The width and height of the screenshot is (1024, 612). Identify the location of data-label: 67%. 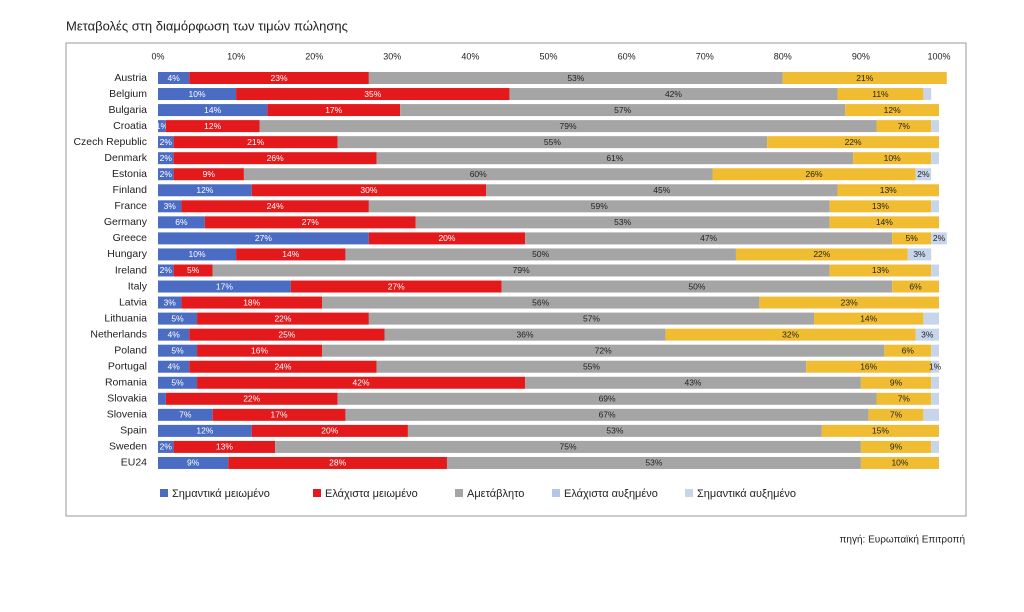
(607, 415).